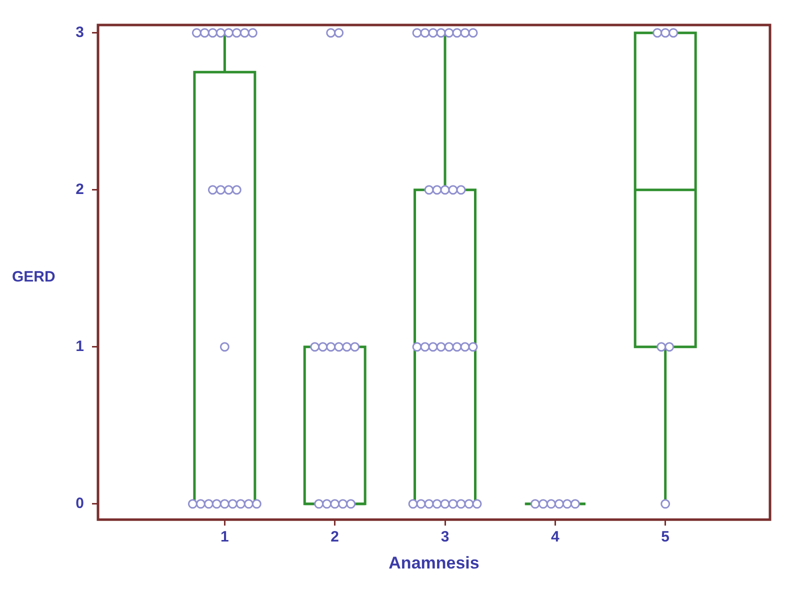 The image size is (788, 590). Describe the element at coordinates (80, 503) in the screenshot. I see `y-tick-label: 0` at that location.